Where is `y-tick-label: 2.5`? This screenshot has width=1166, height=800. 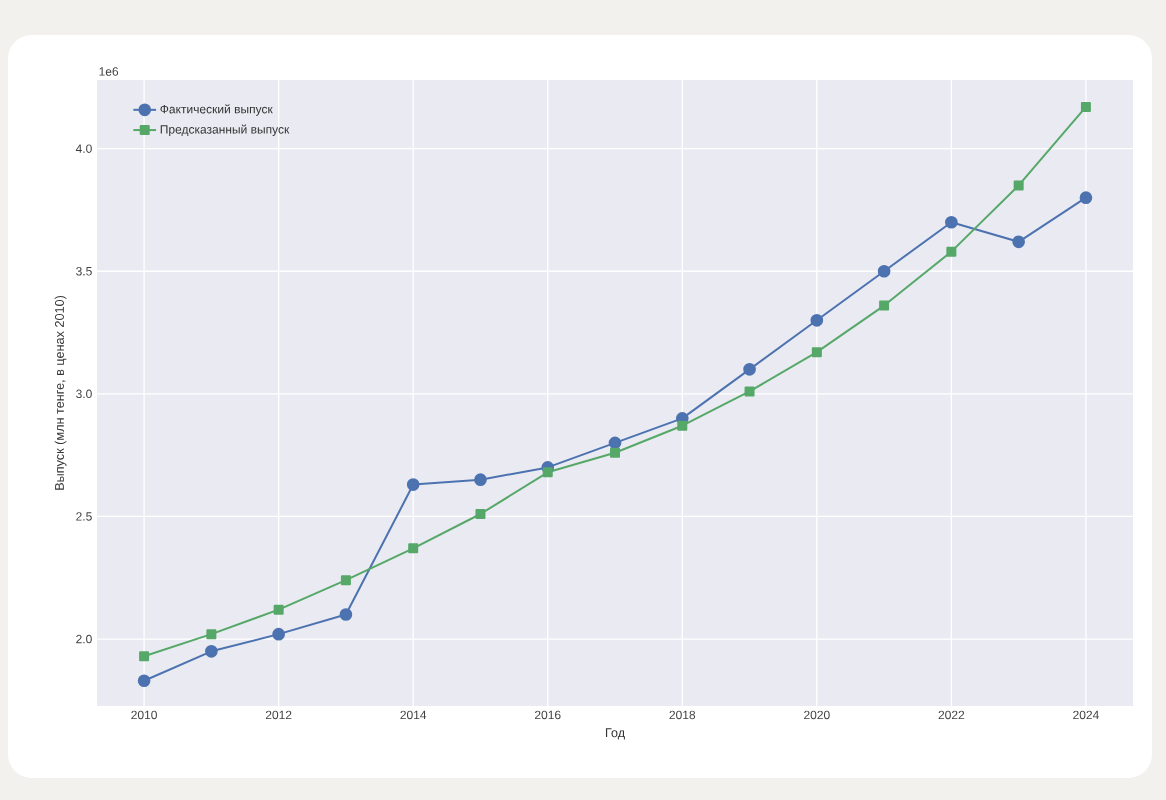 y-tick-label: 2.5 is located at coordinates (84, 516).